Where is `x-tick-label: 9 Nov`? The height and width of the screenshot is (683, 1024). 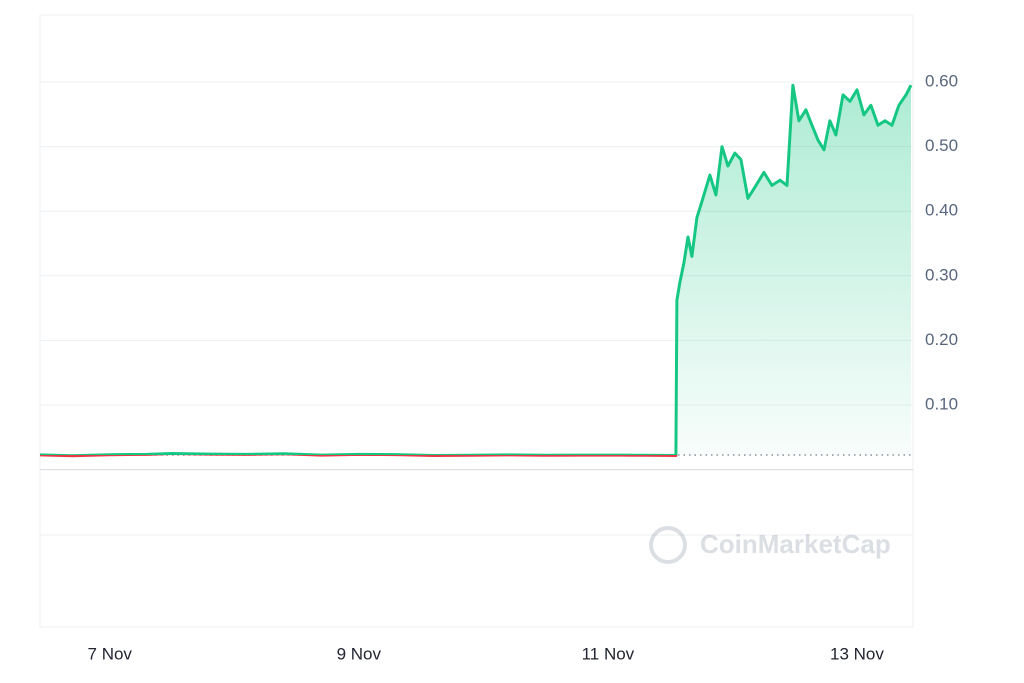
x-tick-label: 9 Nov is located at coordinates (359, 653).